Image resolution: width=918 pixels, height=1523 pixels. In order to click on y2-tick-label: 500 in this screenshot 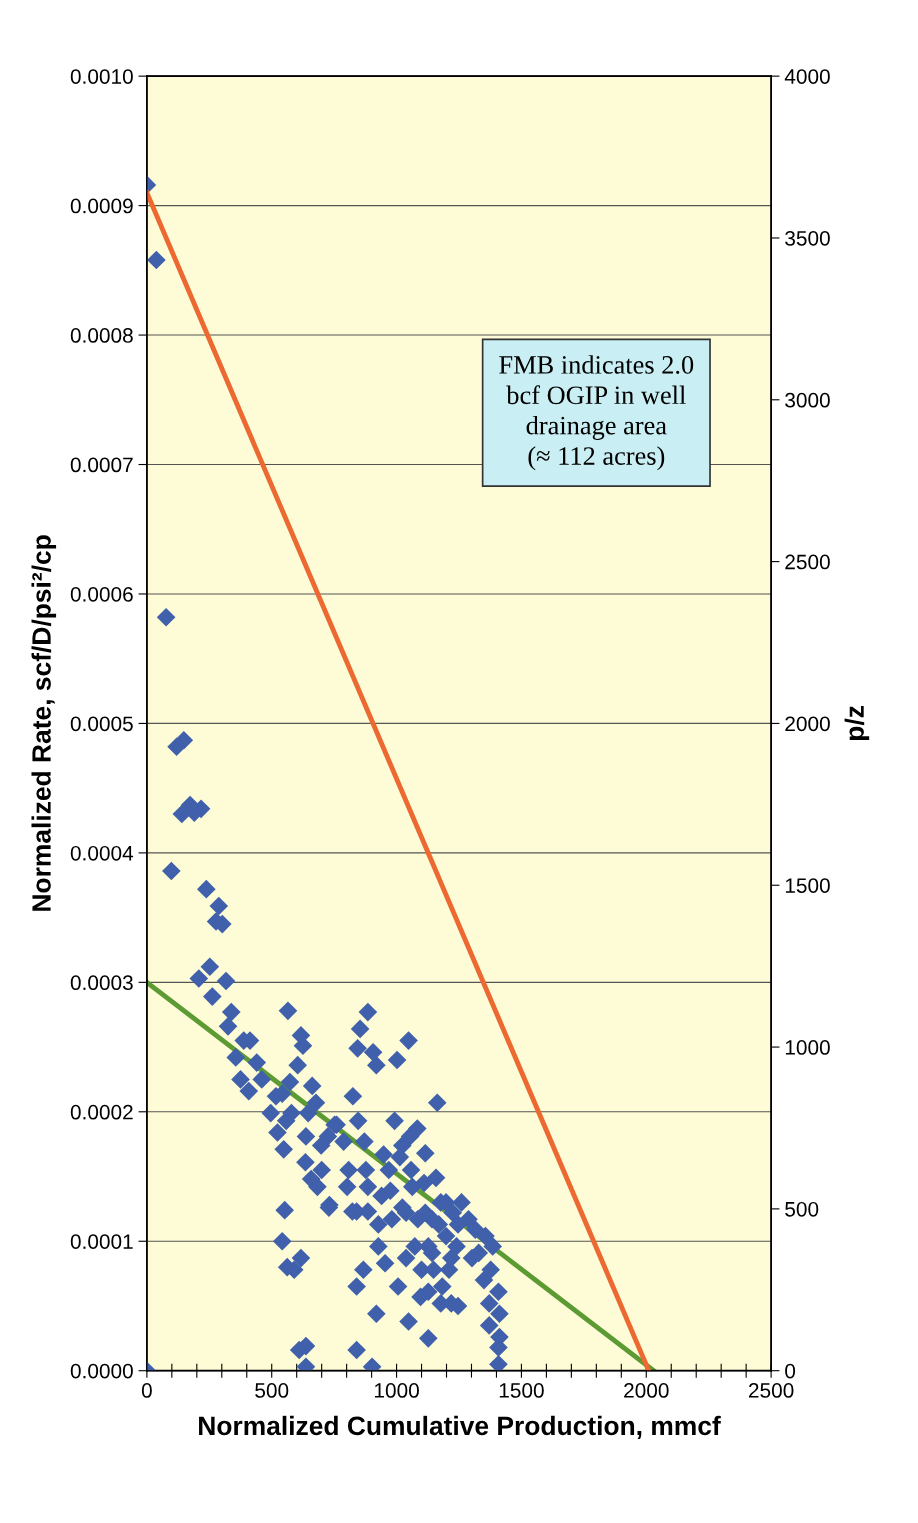, I will do `click(802, 1209)`.